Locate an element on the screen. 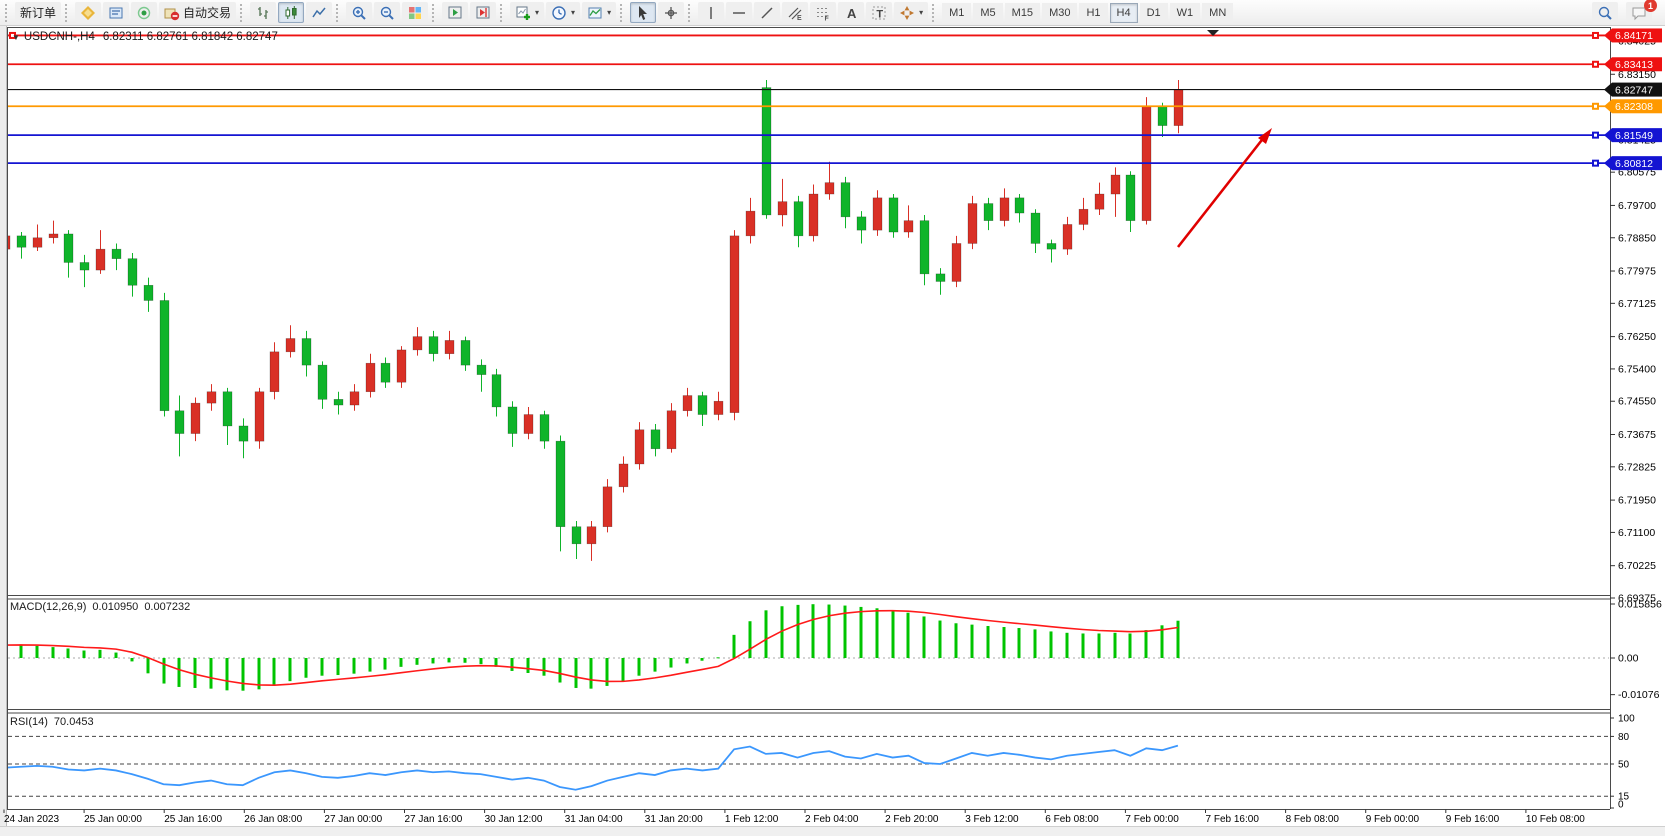 This screenshot has width=1665, height=836. trendline-button is located at coordinates (767, 12).